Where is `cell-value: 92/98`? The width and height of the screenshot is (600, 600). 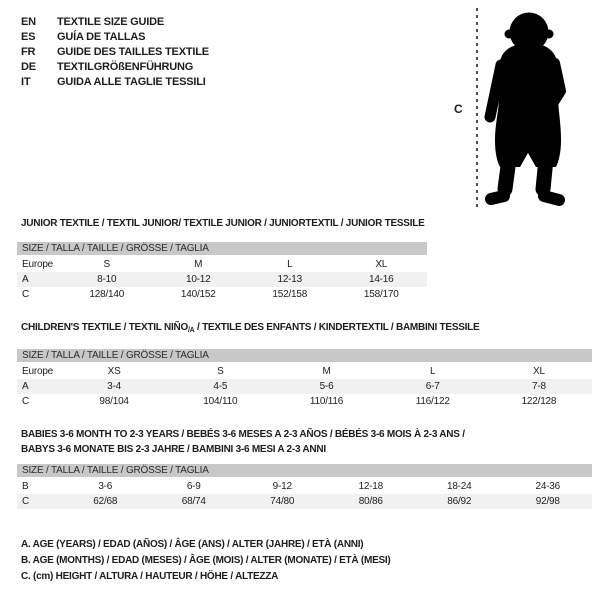
cell-value: 92/98 is located at coordinates (547, 501).